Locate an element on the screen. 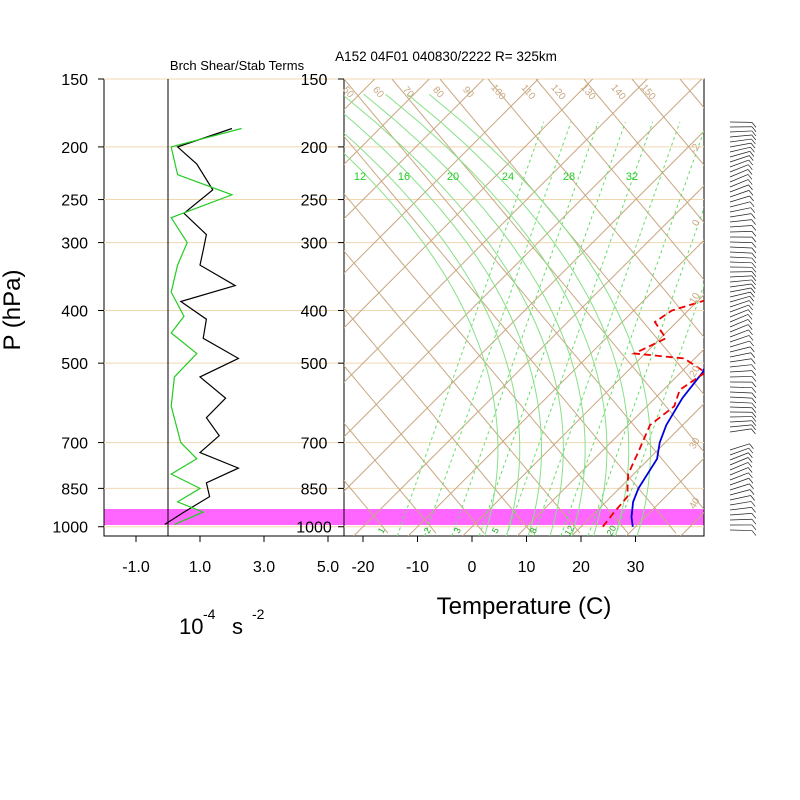  moist-adiabat-line is located at coordinates (421, 344).